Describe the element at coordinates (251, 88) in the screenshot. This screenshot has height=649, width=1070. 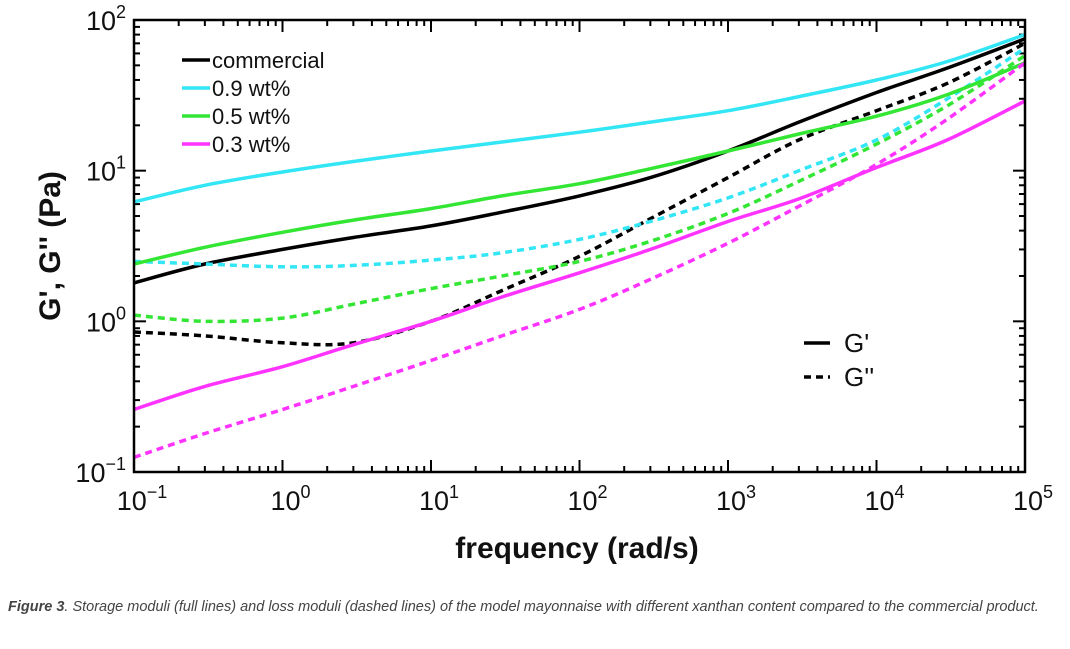
I see `legend-label: 0.9 wt%` at that location.